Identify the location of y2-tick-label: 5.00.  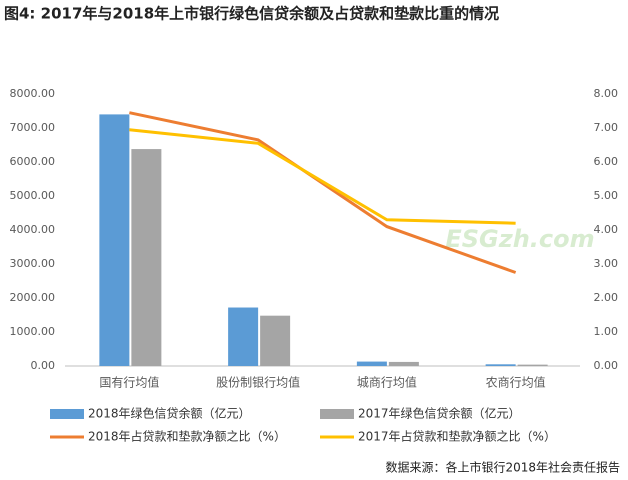
(606, 195).